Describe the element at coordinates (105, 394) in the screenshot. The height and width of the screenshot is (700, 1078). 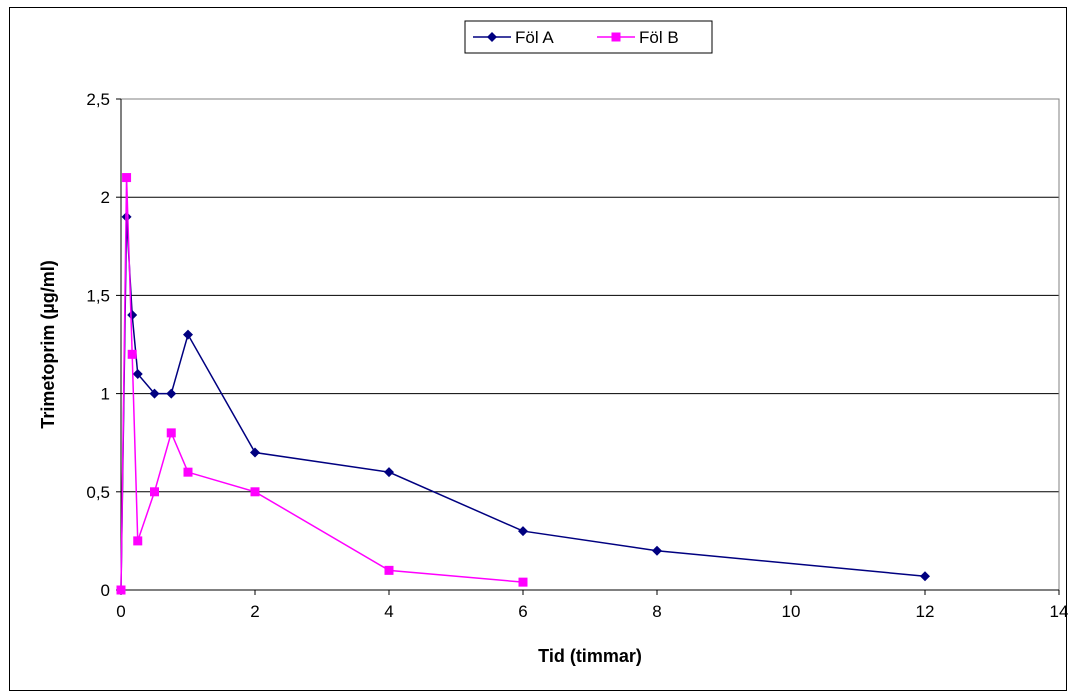
I see `y-tick-label: 1` at that location.